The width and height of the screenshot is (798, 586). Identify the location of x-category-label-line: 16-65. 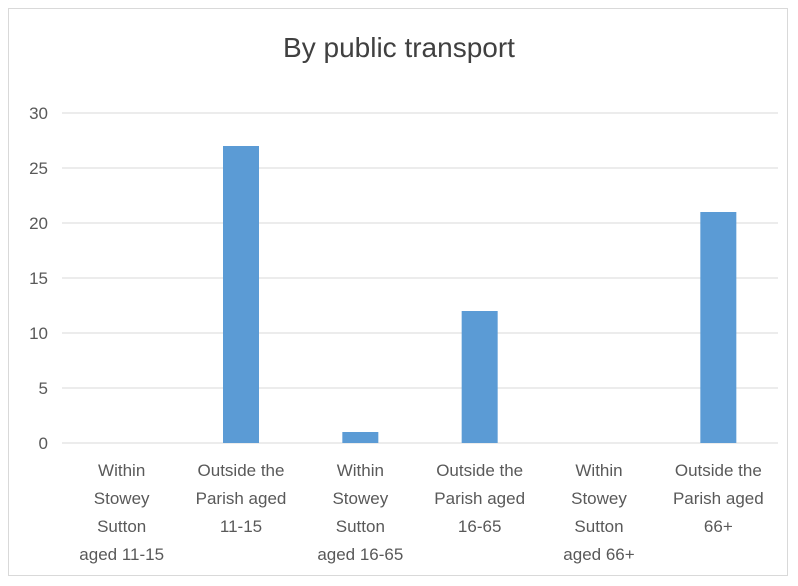
(479, 526).